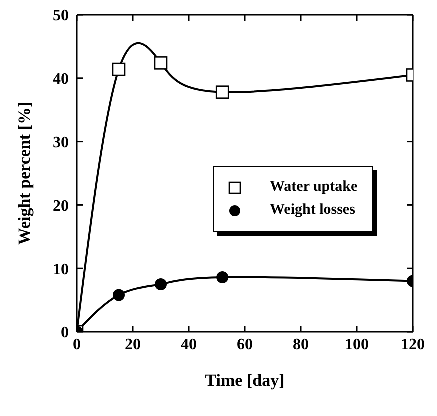  What do you see at coordinates (314, 187) in the screenshot?
I see `legend-label: Water uptake` at bounding box center [314, 187].